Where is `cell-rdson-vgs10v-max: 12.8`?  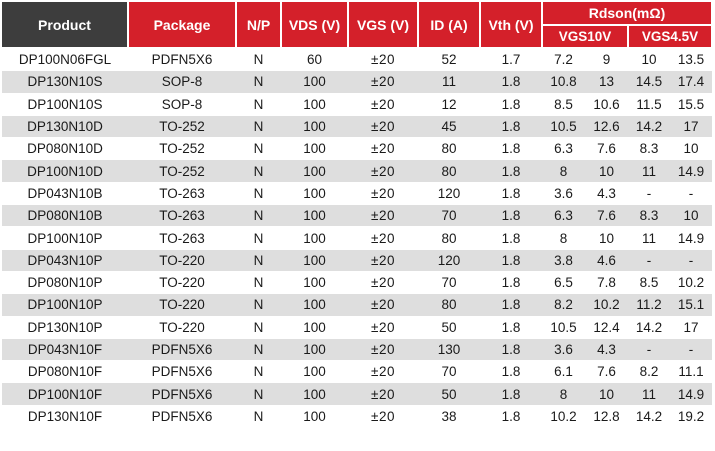 cell-rdson-vgs10v-max: 12.8 is located at coordinates (606, 417).